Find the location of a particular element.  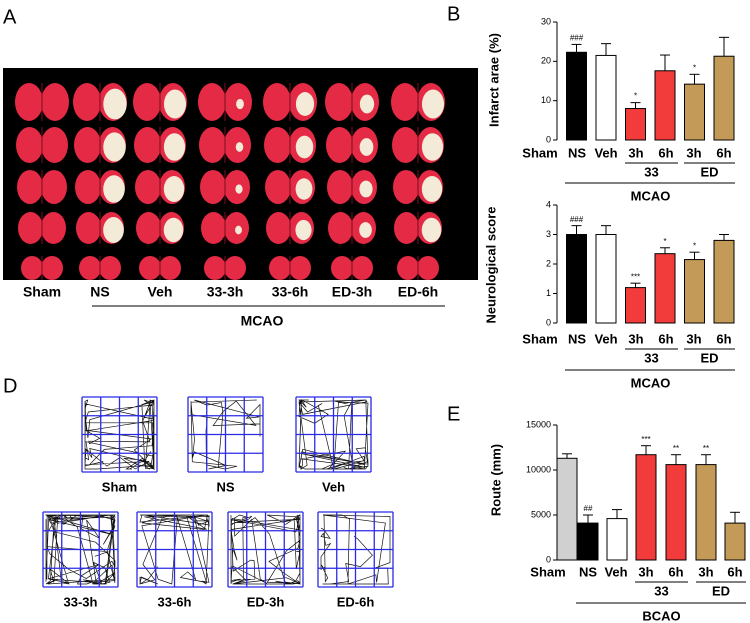

significance: ** is located at coordinates (706, 448).